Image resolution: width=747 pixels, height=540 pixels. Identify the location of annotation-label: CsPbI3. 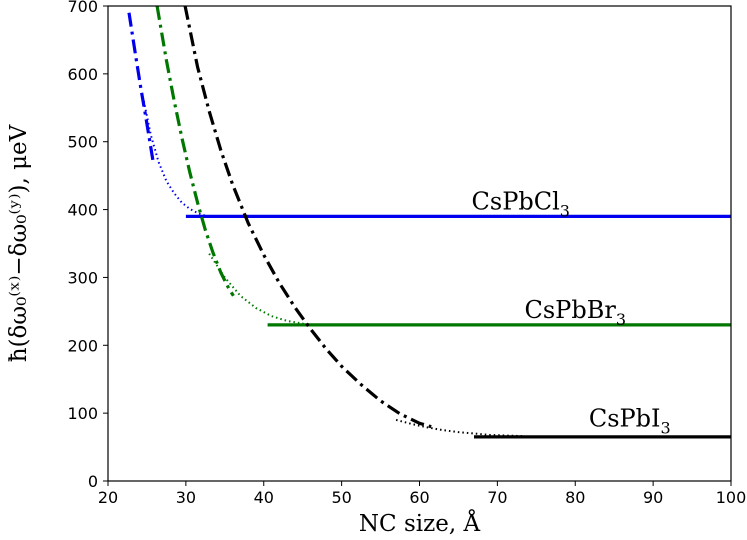
(630, 421).